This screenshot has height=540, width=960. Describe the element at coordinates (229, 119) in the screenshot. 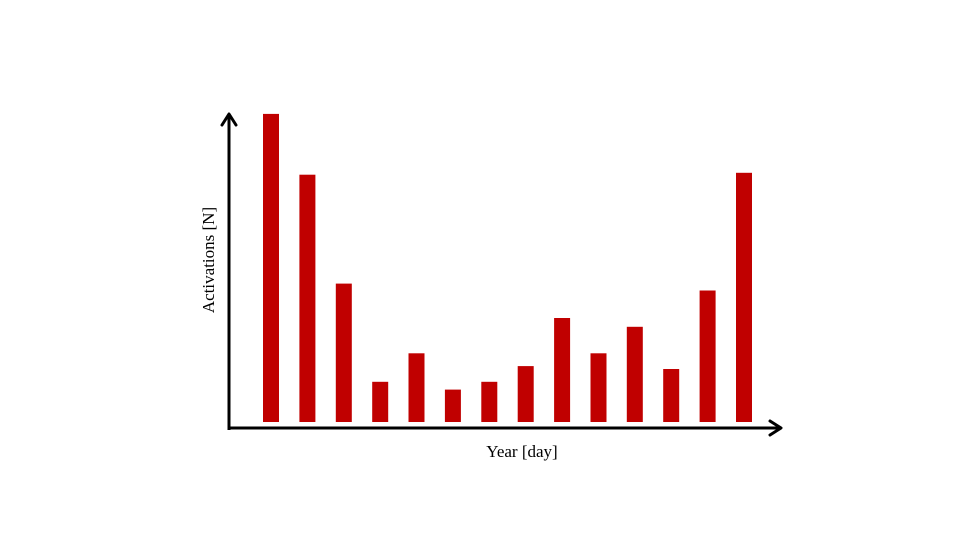

I see `y-axis-arrowhead` at that location.